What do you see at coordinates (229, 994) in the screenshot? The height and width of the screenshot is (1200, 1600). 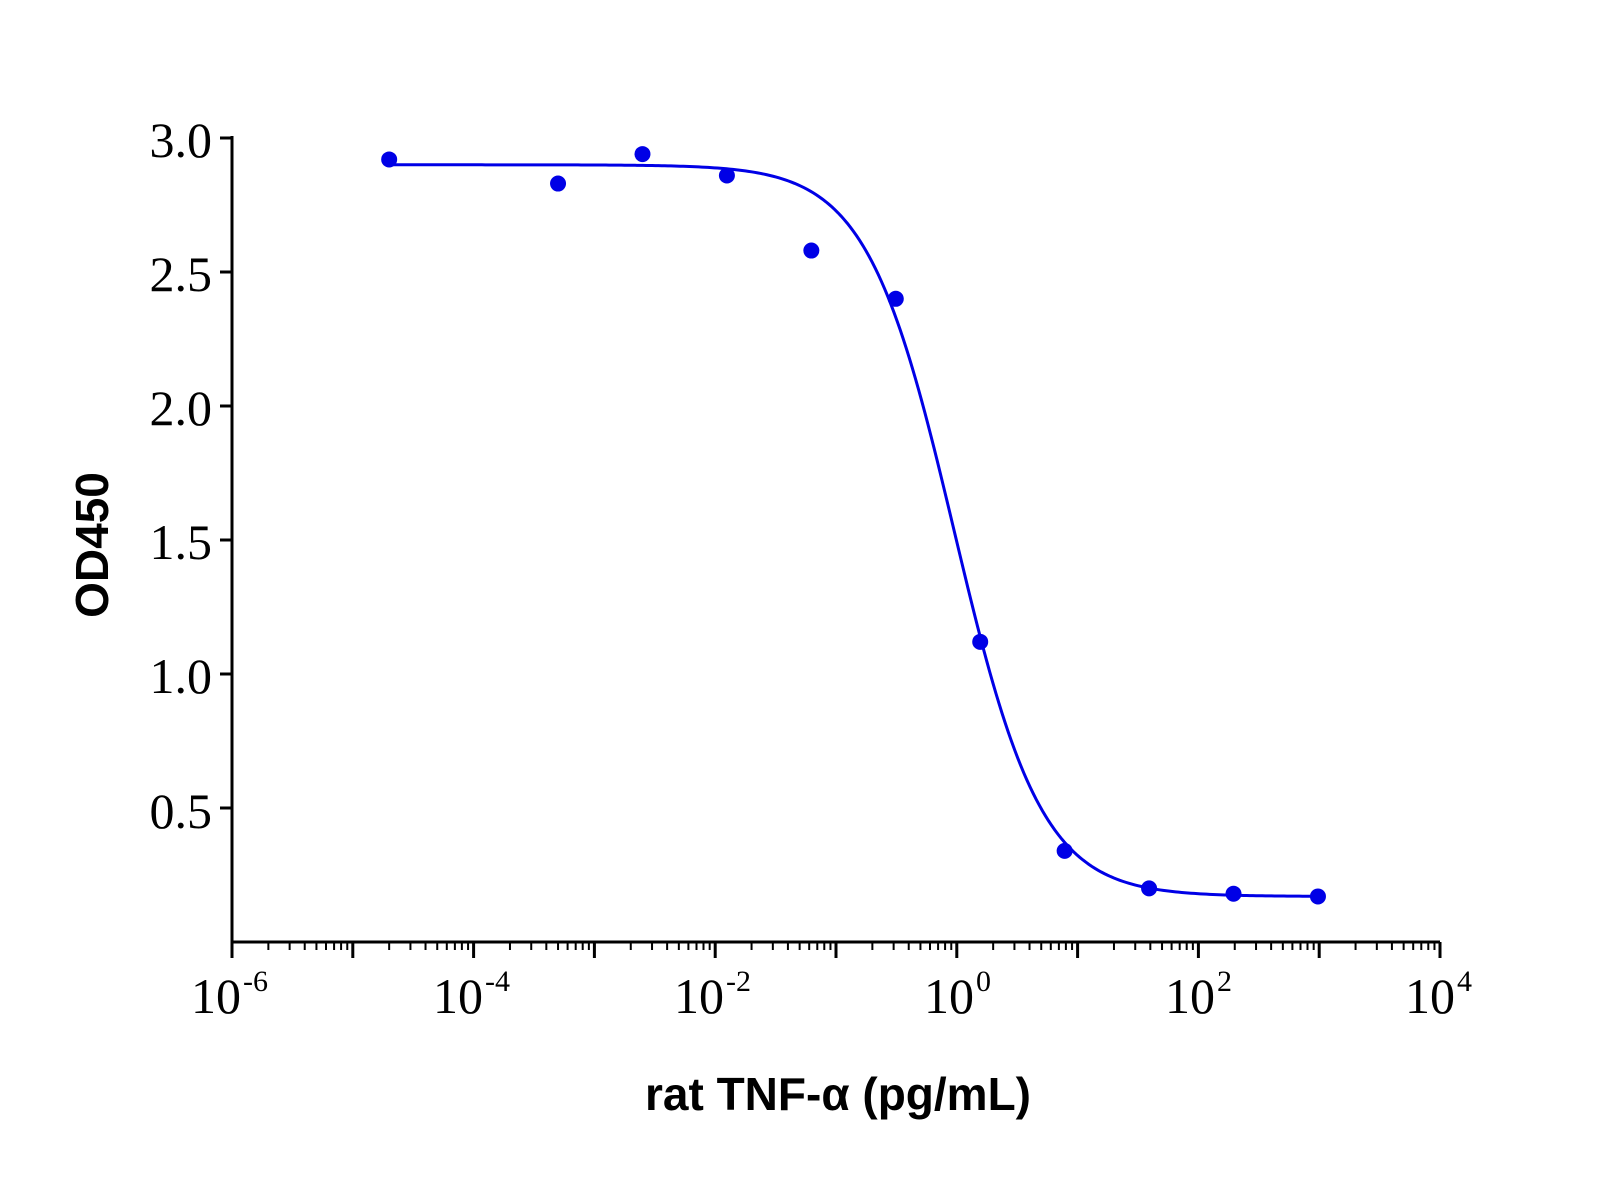 I see `x-tick-label-1e-6: 10⁻⁶` at bounding box center [229, 994].